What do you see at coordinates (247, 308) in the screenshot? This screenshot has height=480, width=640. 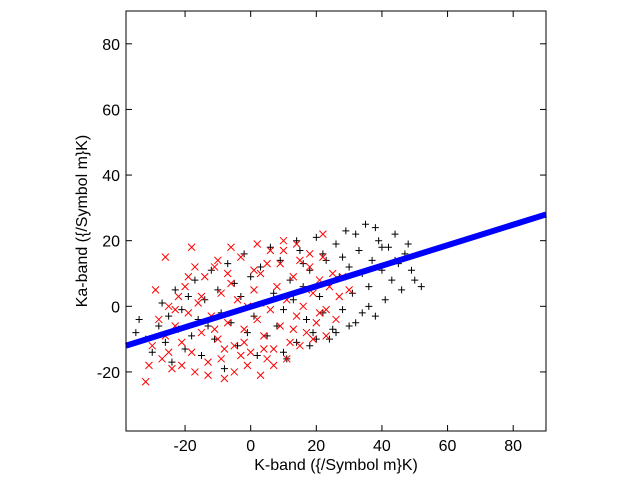 I see `red-cross-series` at bounding box center [247, 308].